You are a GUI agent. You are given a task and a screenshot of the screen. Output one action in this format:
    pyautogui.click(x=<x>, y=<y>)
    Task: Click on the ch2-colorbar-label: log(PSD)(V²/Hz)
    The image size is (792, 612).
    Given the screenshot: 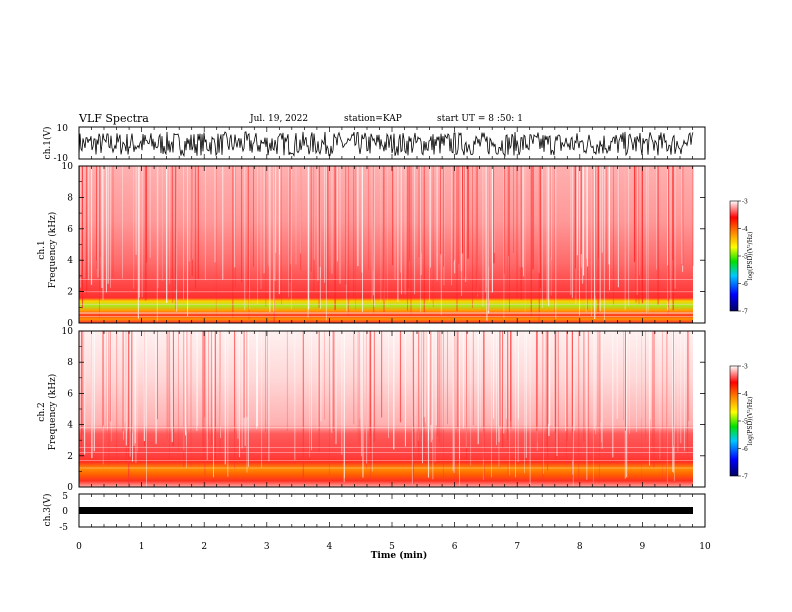 What is the action you would take?
    pyautogui.click(x=750, y=421)
    